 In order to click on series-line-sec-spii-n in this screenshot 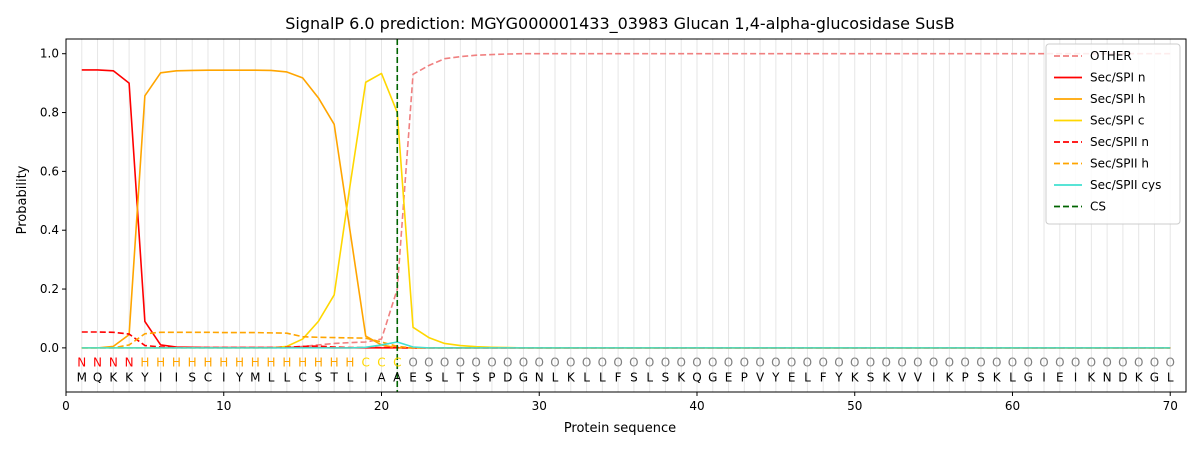, I will do `click(626, 340)`.